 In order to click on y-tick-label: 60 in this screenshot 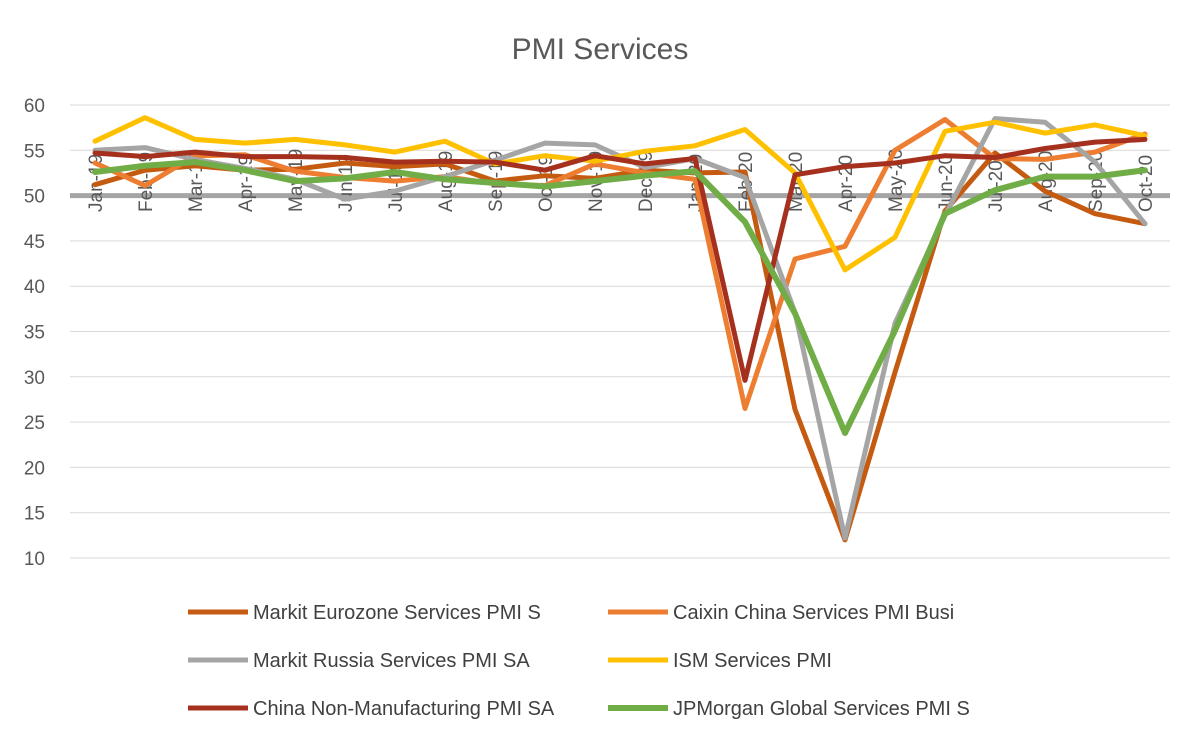, I will do `click(34, 106)`.